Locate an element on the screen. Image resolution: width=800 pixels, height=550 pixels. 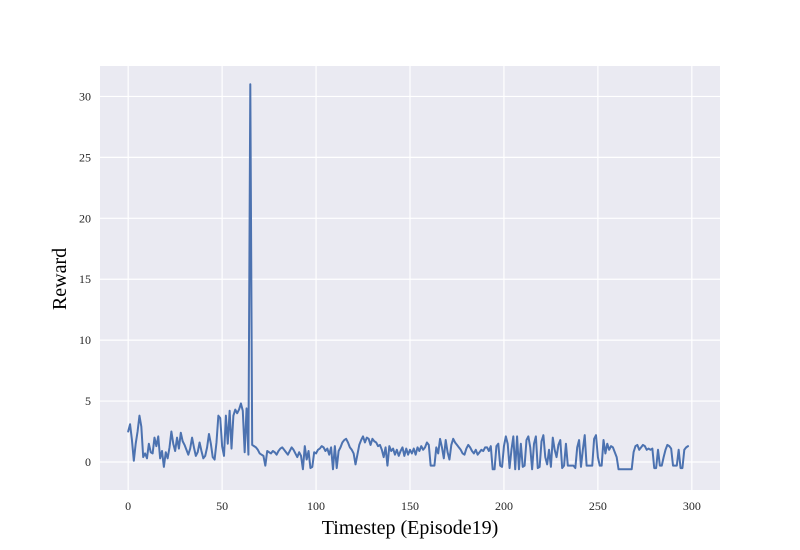
x-tick-label: 100 is located at coordinates (316, 506).